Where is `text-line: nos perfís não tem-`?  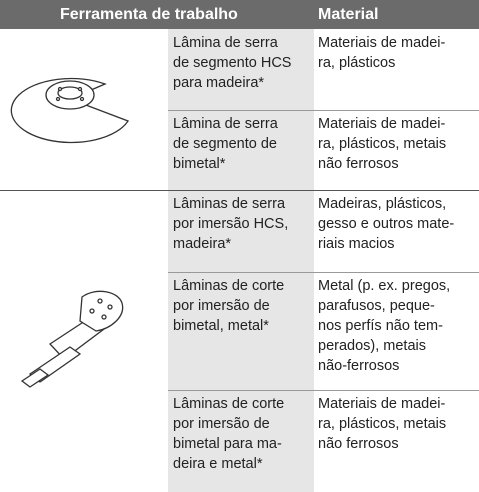
text-line: nos perfís não tem- is located at coordinates (380, 326).